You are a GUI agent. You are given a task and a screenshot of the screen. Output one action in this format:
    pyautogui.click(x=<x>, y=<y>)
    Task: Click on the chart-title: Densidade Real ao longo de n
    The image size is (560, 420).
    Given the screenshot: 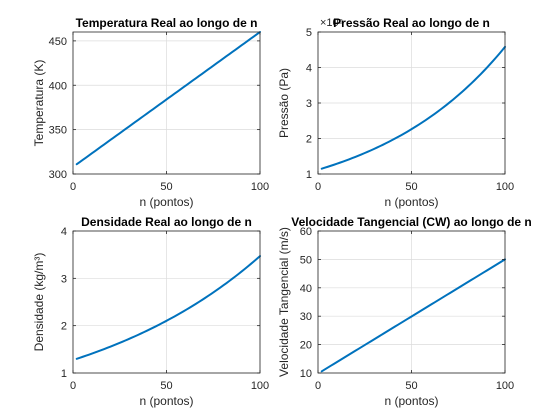 What is the action you would take?
    pyautogui.click(x=166, y=222)
    